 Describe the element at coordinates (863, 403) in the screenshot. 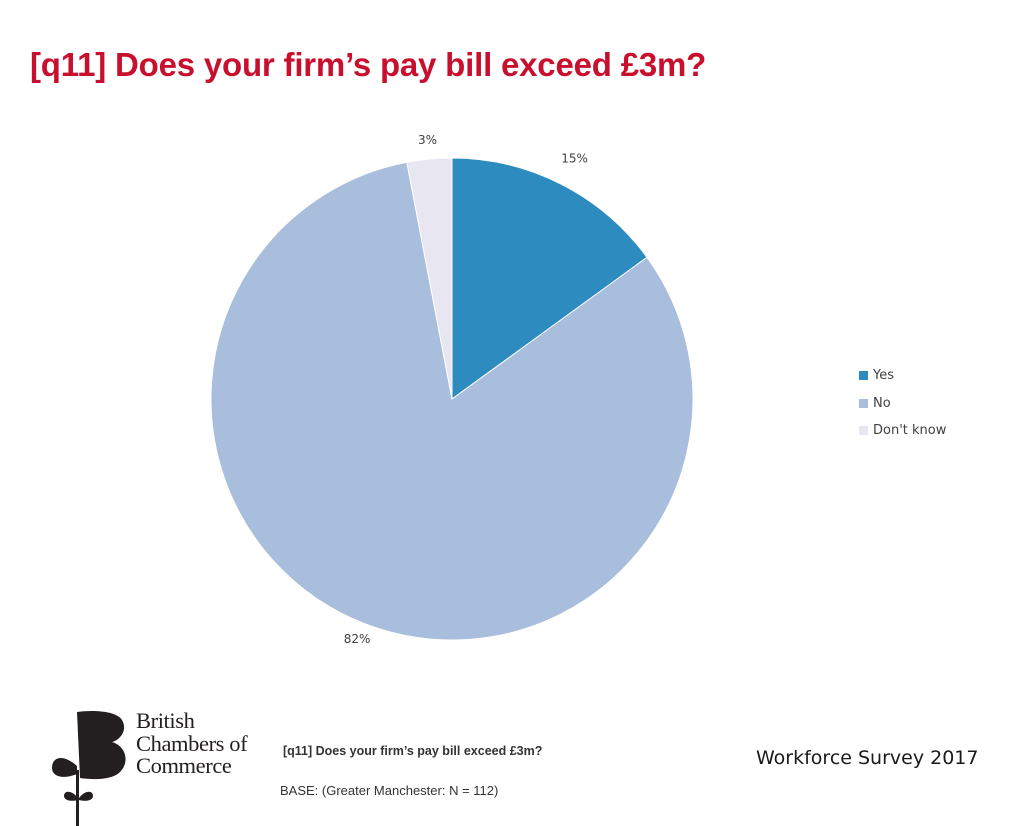

I see `legend-swatch-no` at that location.